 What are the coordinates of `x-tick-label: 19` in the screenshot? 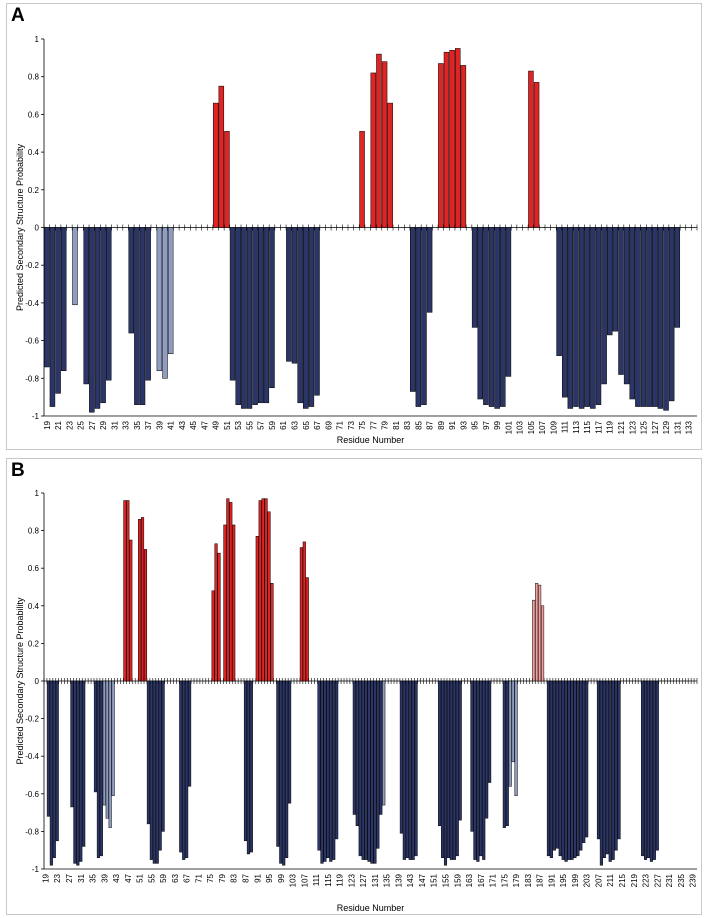 It's located at (45, 877).